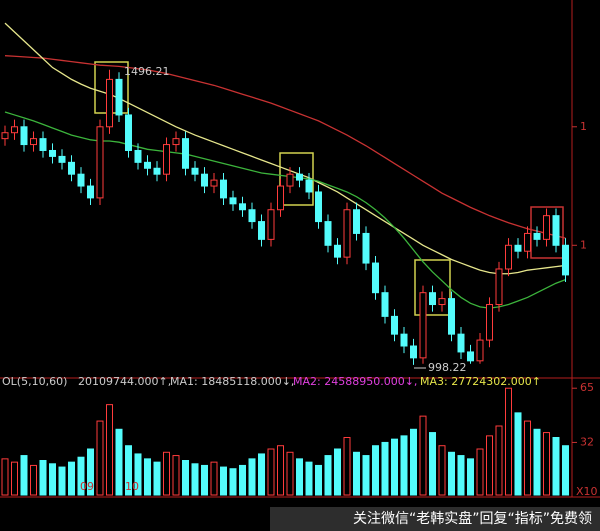 This screenshot has width=600, height=531. What do you see at coordinates (472, 518) in the screenshot?
I see `watermark: 关注微信“老韩实盘”回复“指标”免费领` at bounding box center [472, 518].